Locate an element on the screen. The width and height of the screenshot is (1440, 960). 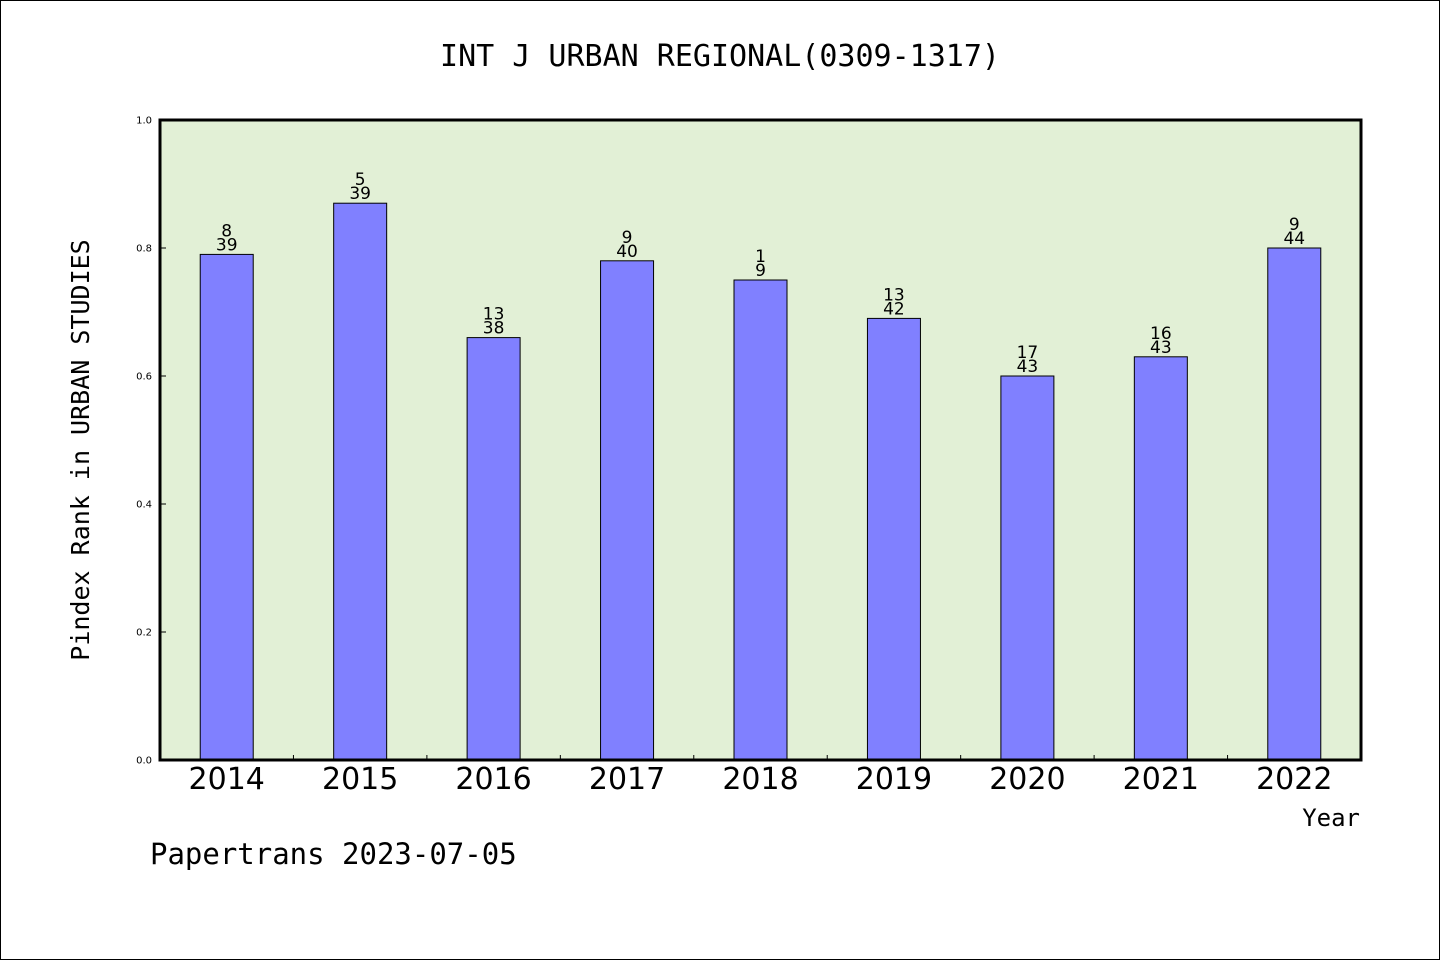
y-tick-label-3: 0.6 is located at coordinates (144, 377).